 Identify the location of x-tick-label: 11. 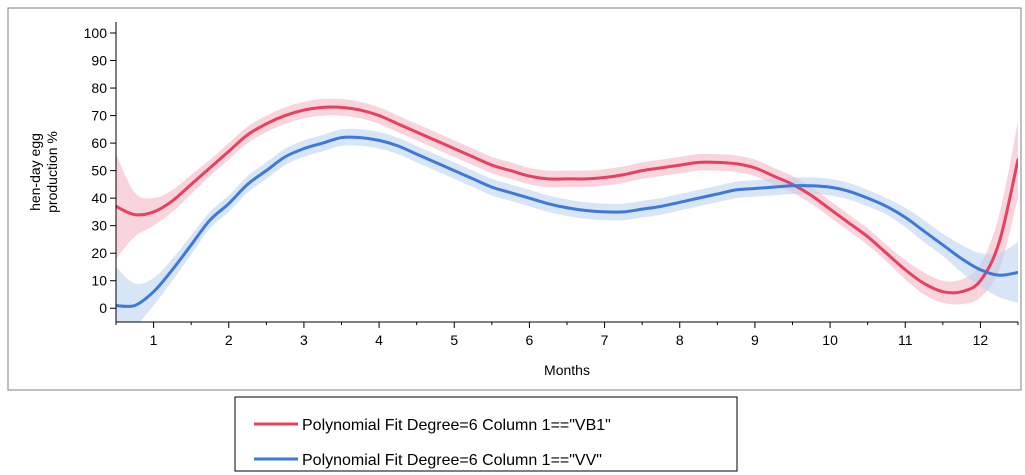
(905, 340).